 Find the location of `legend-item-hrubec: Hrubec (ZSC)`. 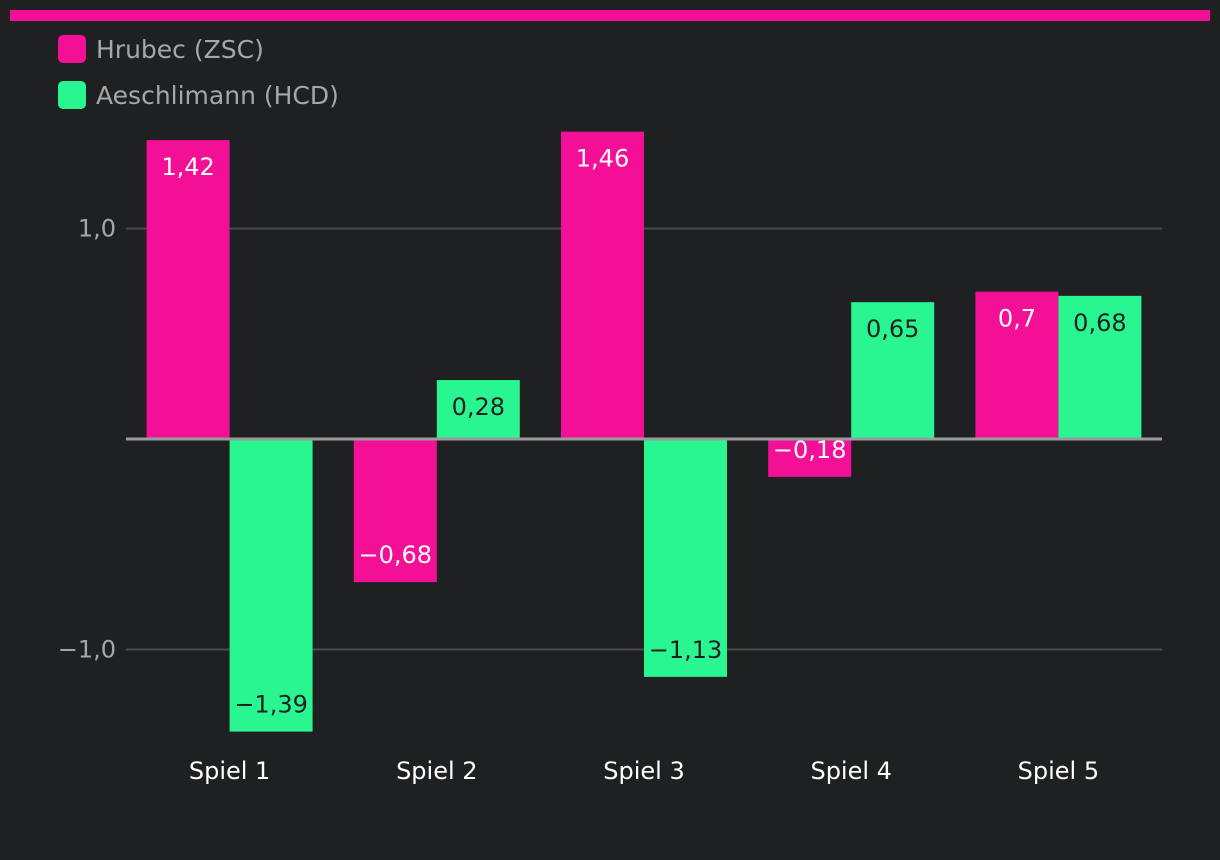

legend-item-hrubec: Hrubec (ZSC) is located at coordinates (198, 49).